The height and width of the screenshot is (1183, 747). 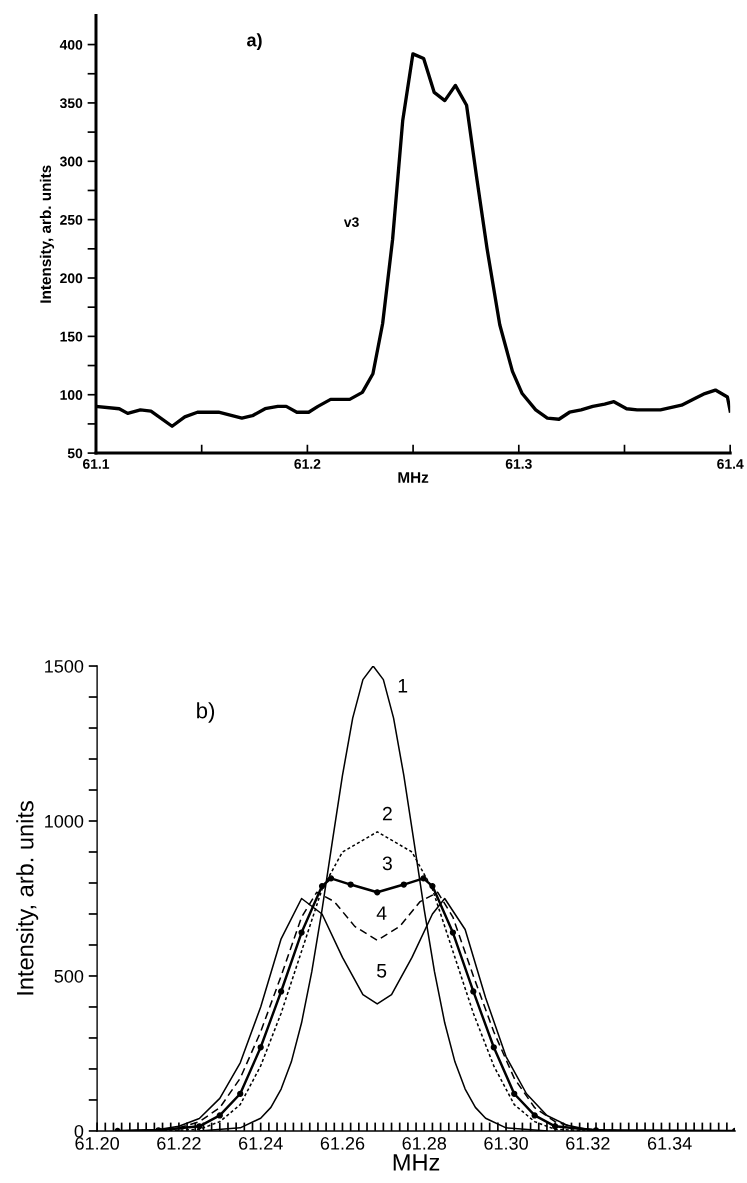 What do you see at coordinates (96, 464) in the screenshot?
I see `x-tick-label: 61.1` at bounding box center [96, 464].